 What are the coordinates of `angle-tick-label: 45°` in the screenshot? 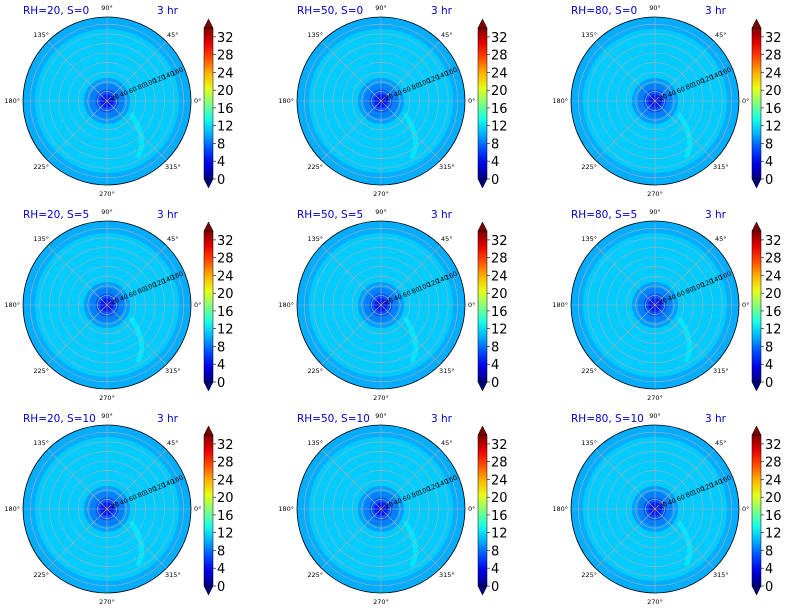 It's located at (447, 35).